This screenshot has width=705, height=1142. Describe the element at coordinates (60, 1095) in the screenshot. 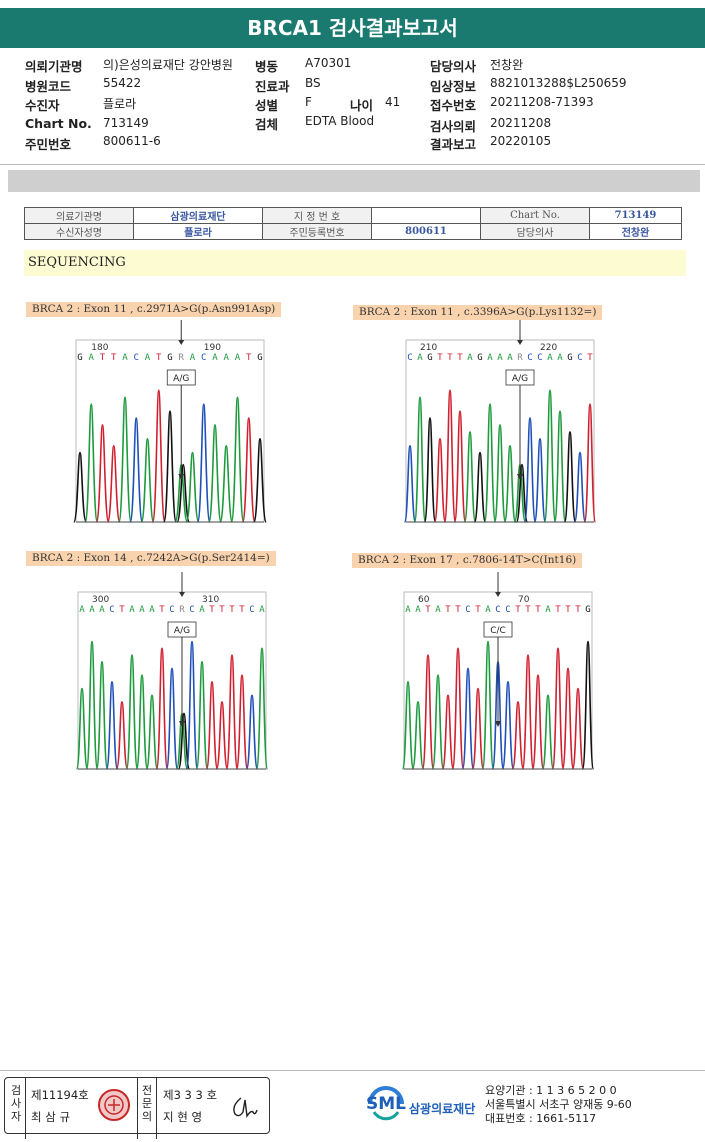

I see `tester-number: 제11194호` at that location.